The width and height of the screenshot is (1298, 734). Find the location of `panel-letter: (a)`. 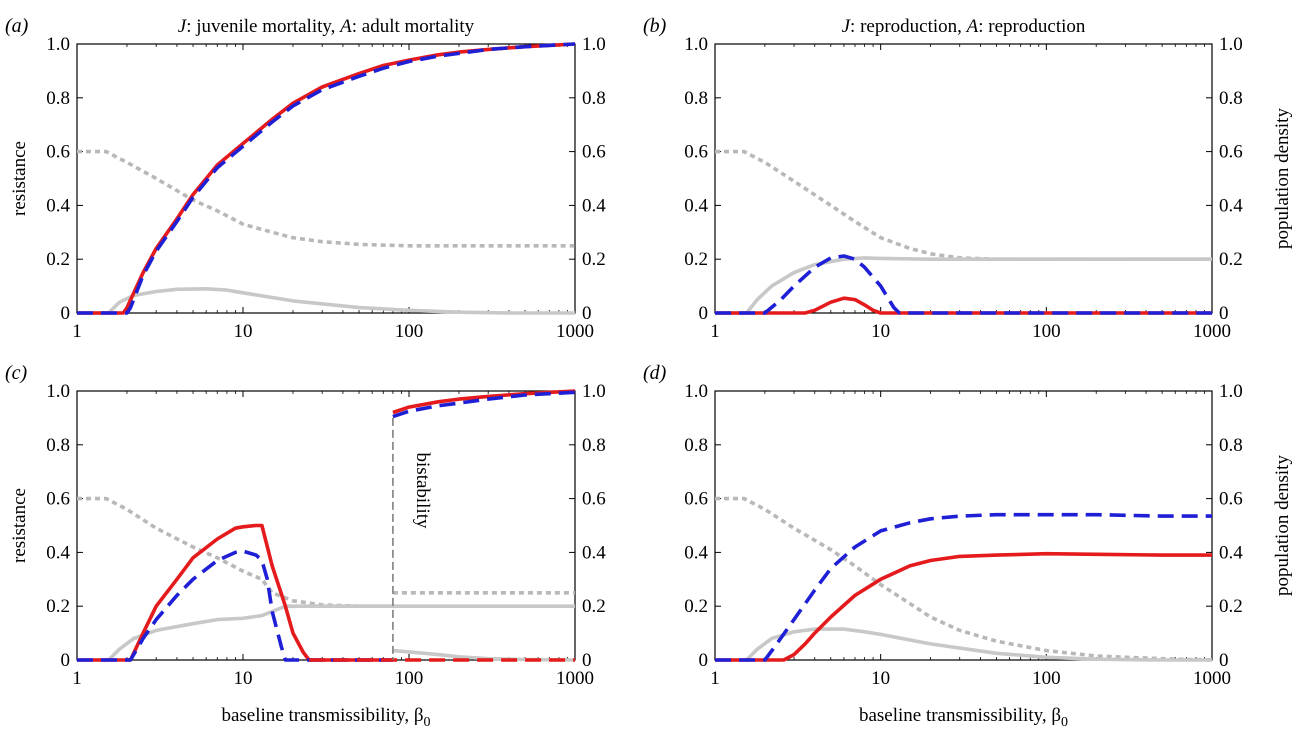

panel-letter: (a) is located at coordinates (17, 26).